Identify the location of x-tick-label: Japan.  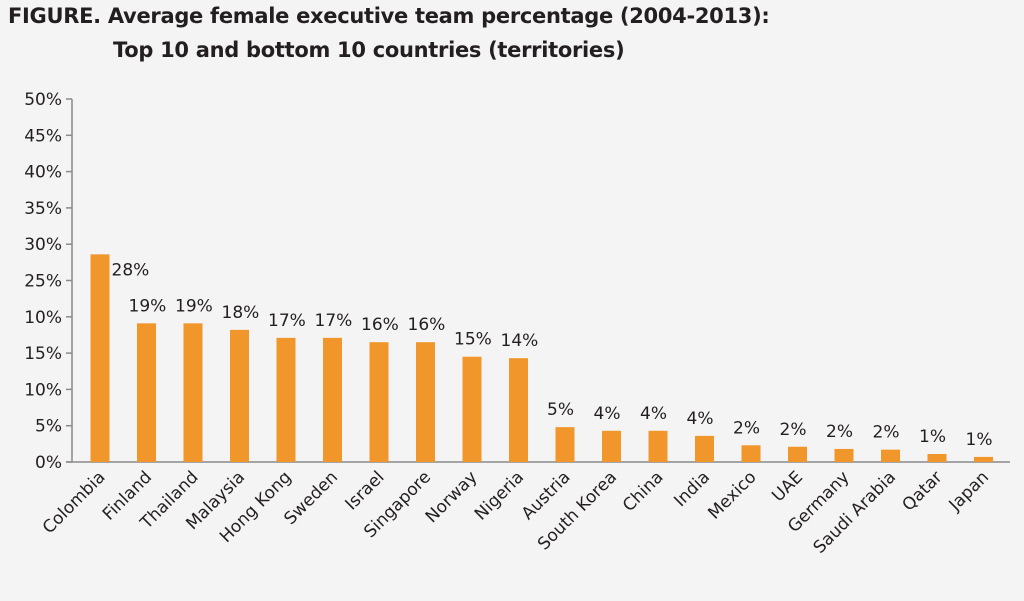
(969, 491).